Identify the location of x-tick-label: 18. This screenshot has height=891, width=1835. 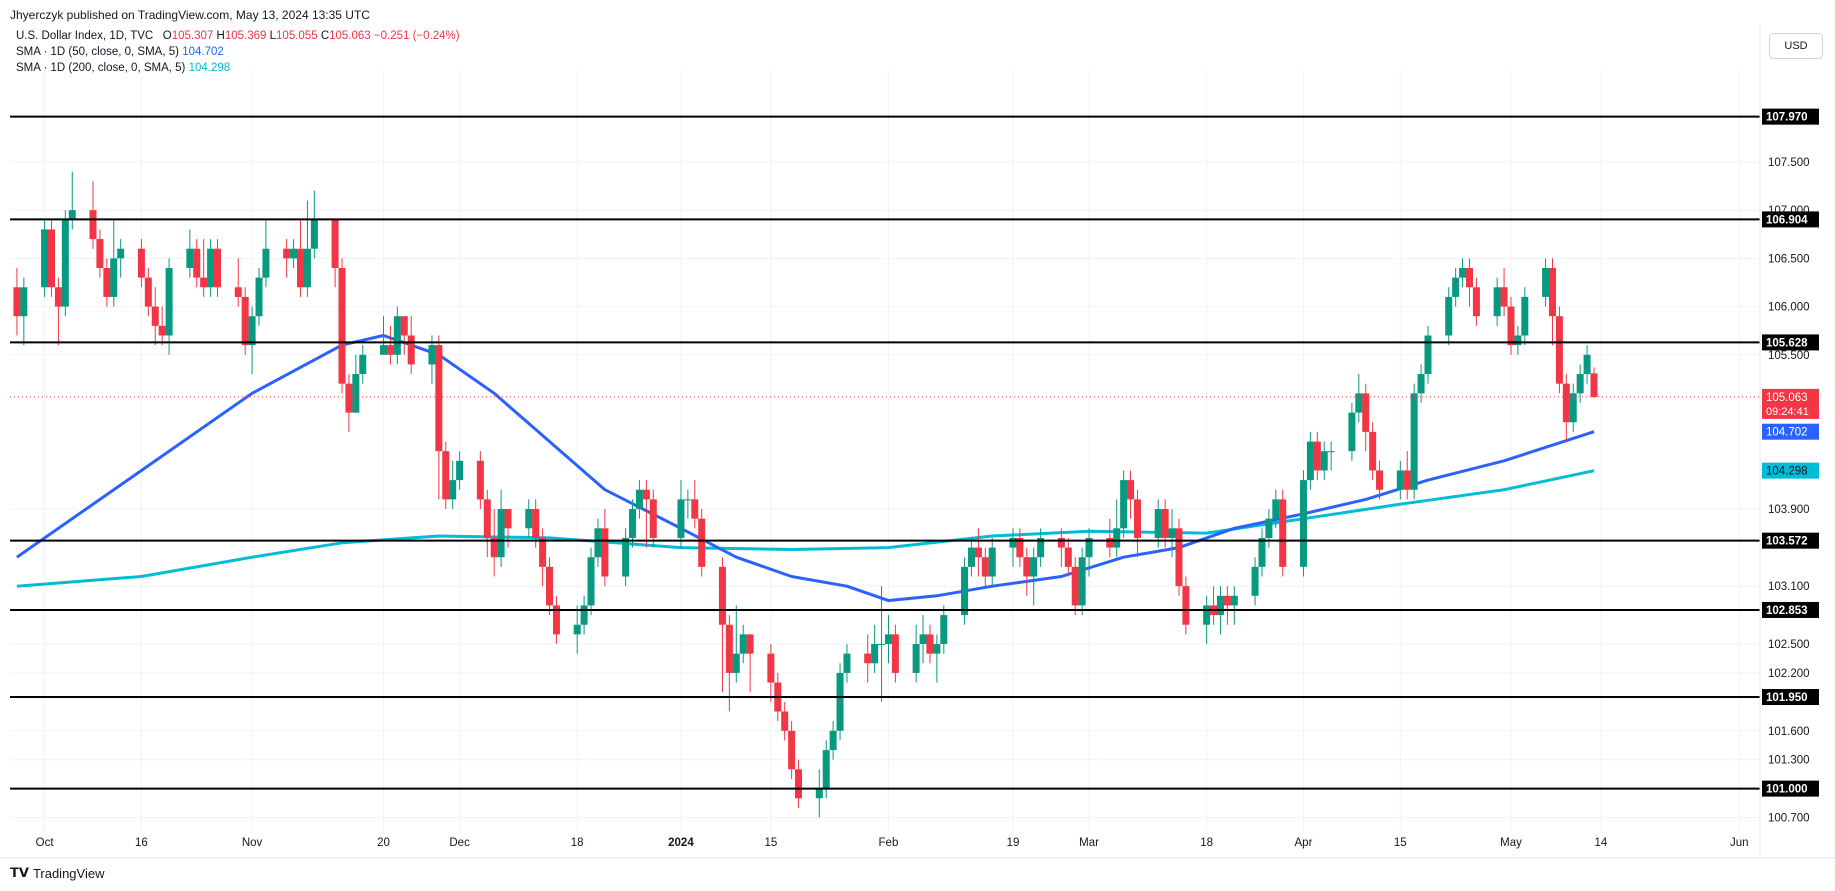
(1206, 843).